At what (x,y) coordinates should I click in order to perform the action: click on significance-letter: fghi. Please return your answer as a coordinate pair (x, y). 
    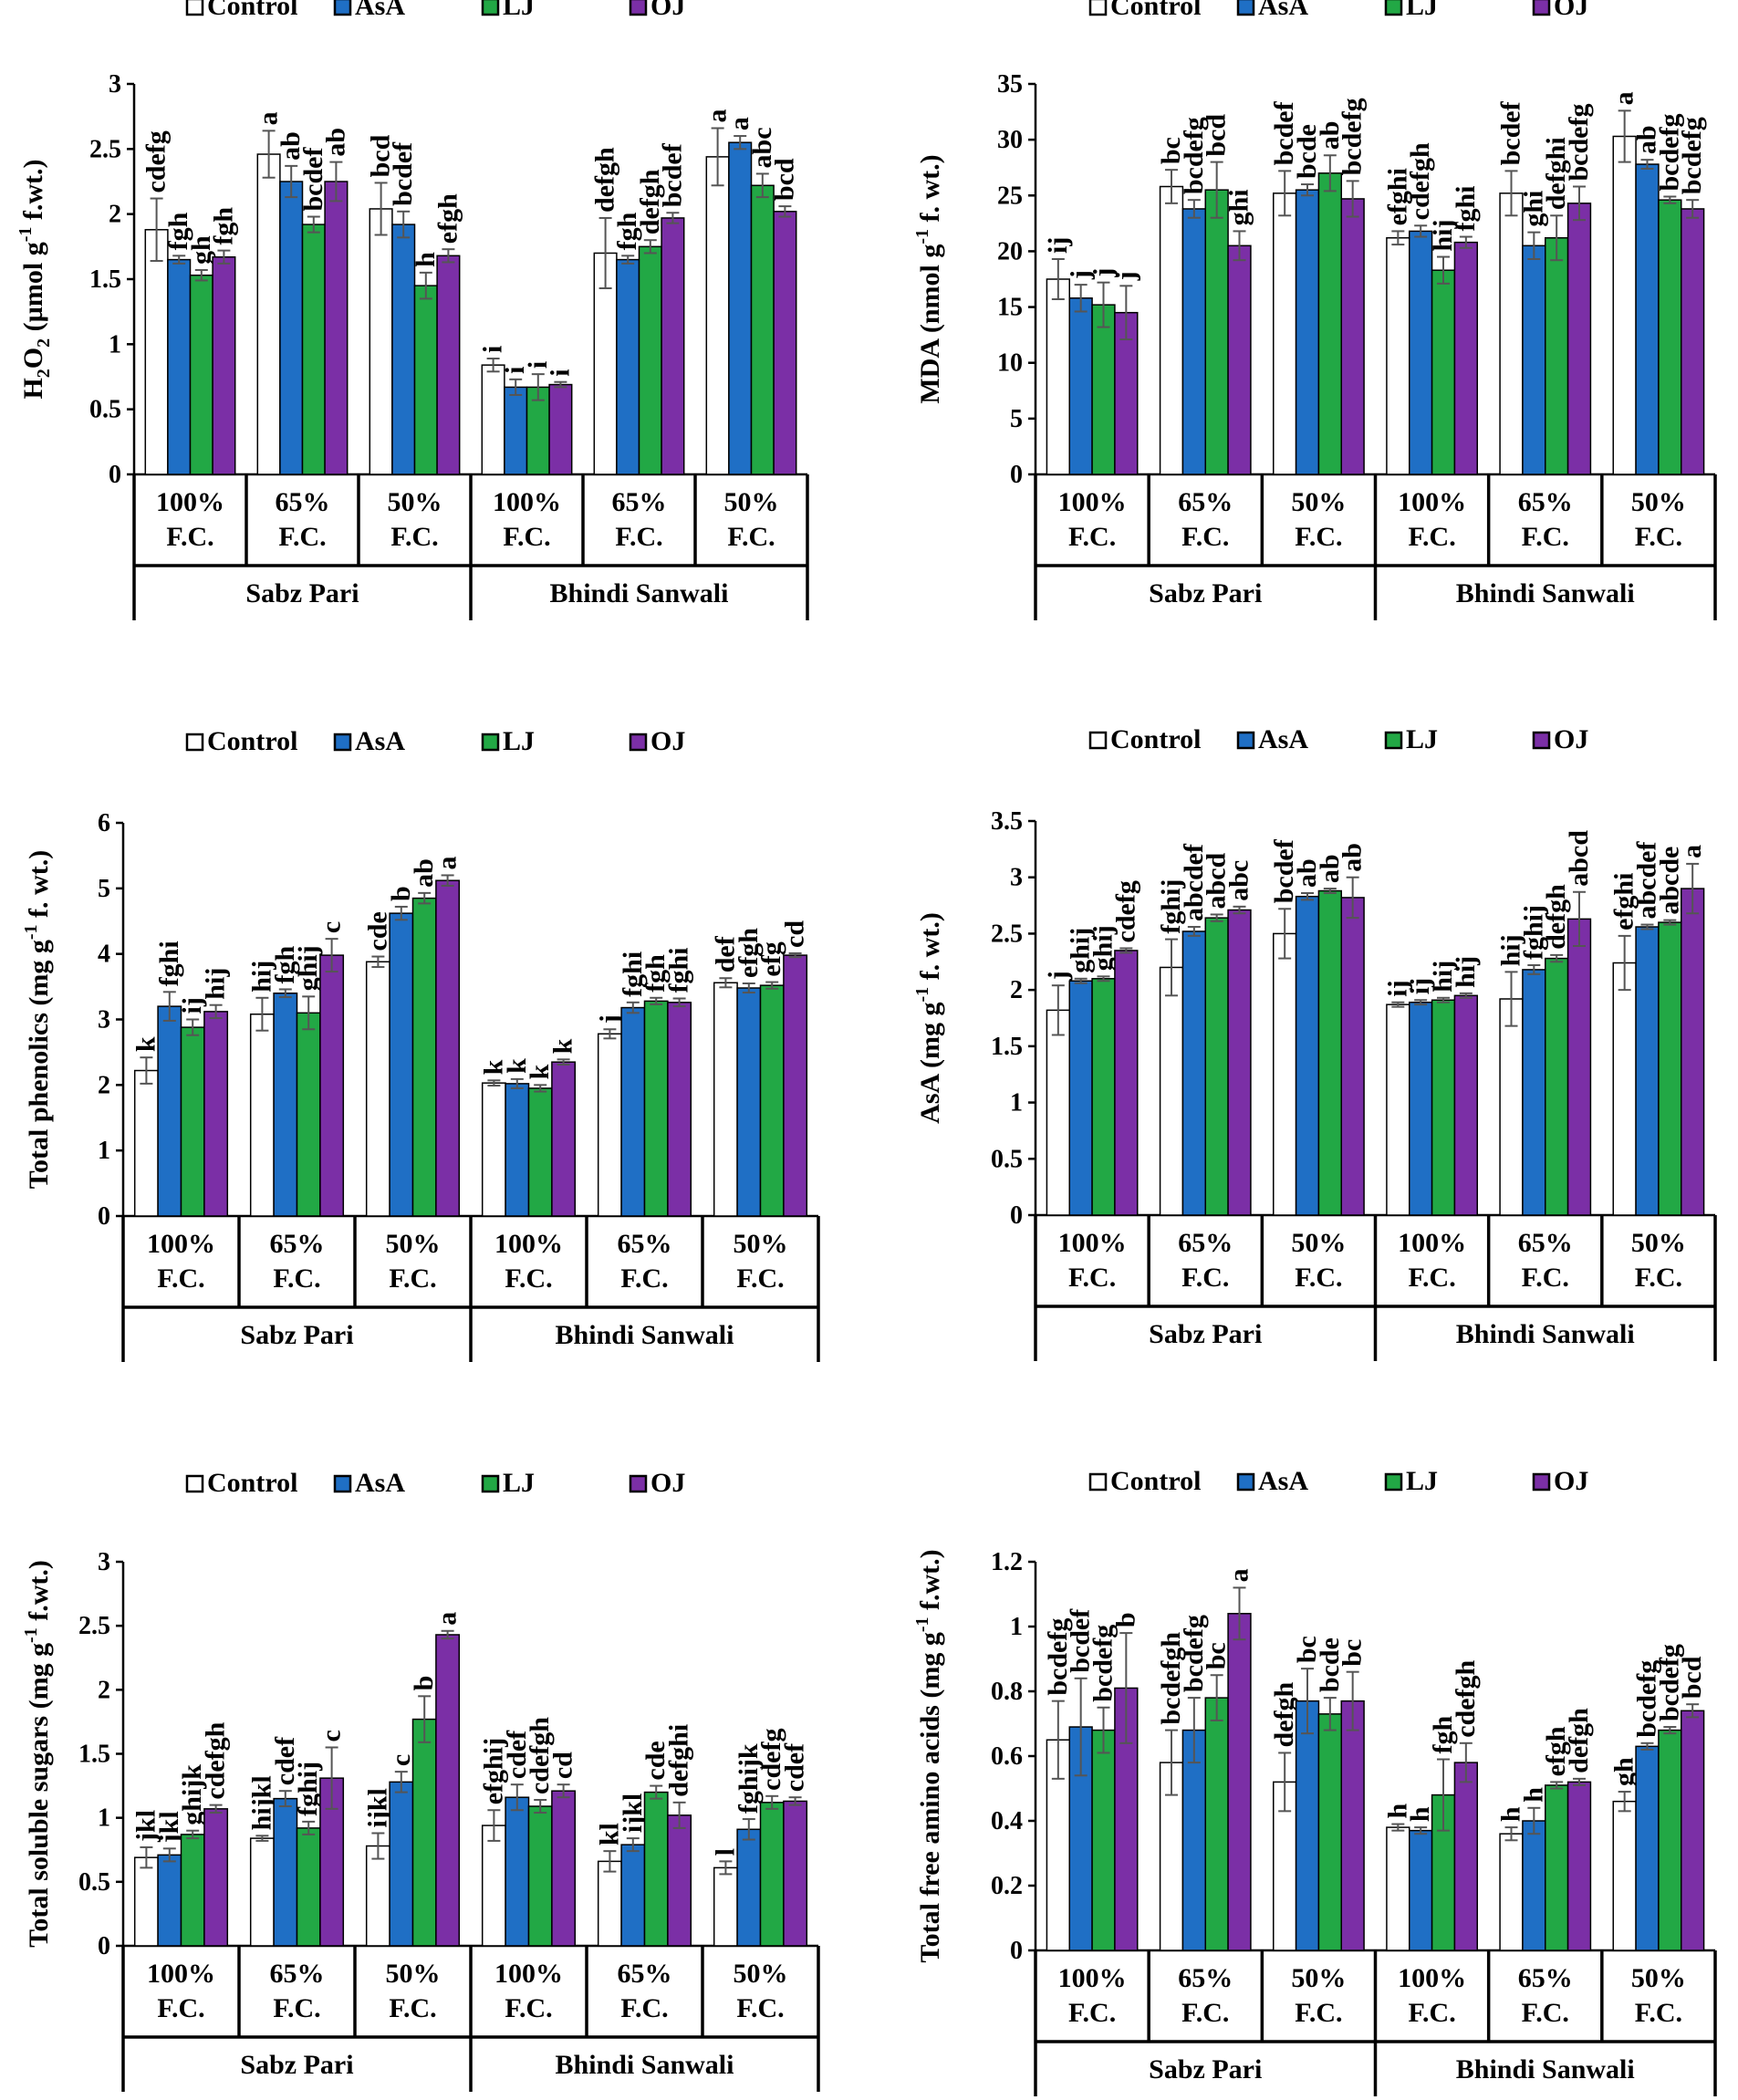
    Looking at the image, I should click on (169, 963).